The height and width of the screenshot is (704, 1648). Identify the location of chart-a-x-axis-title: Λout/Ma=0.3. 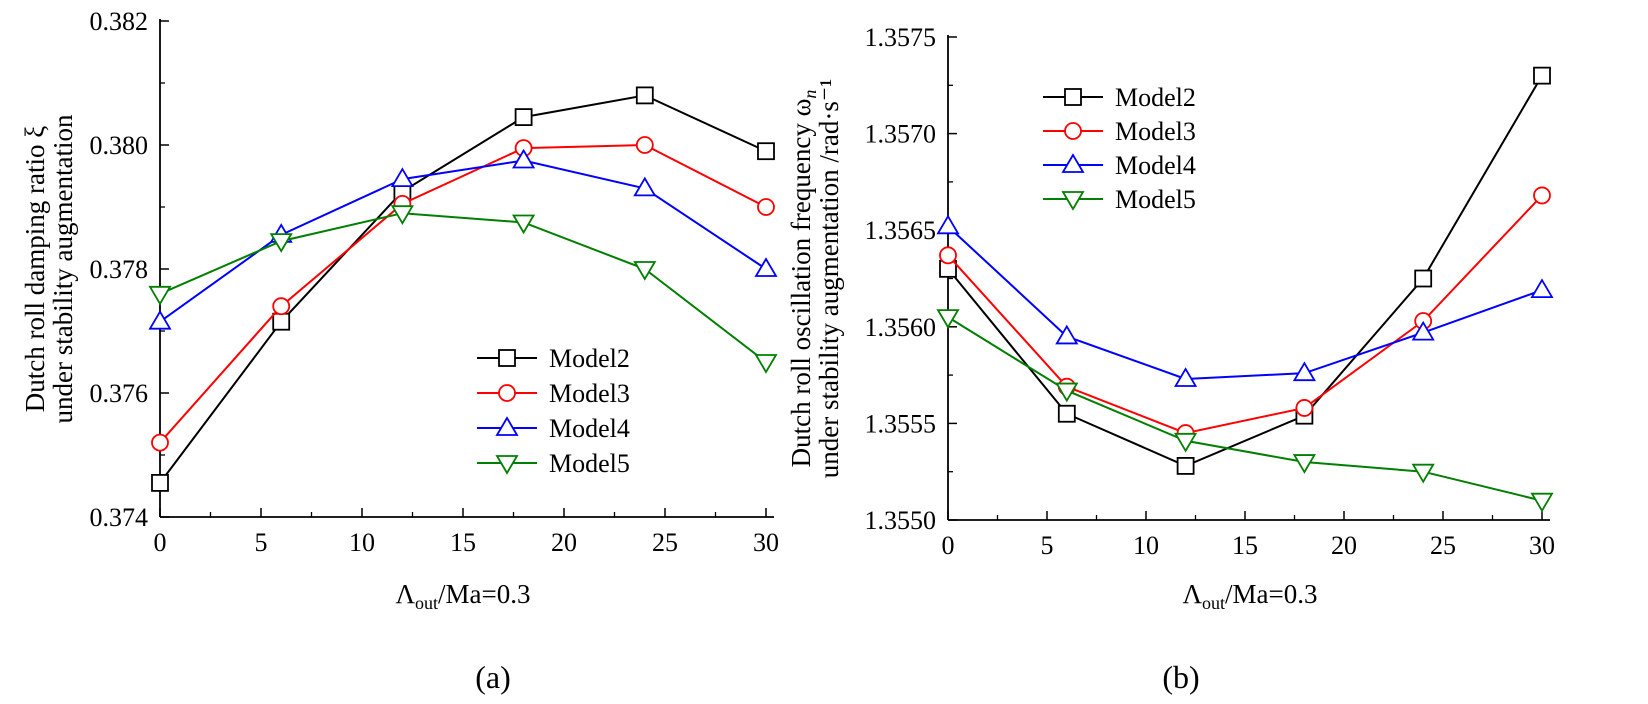
(462, 596).